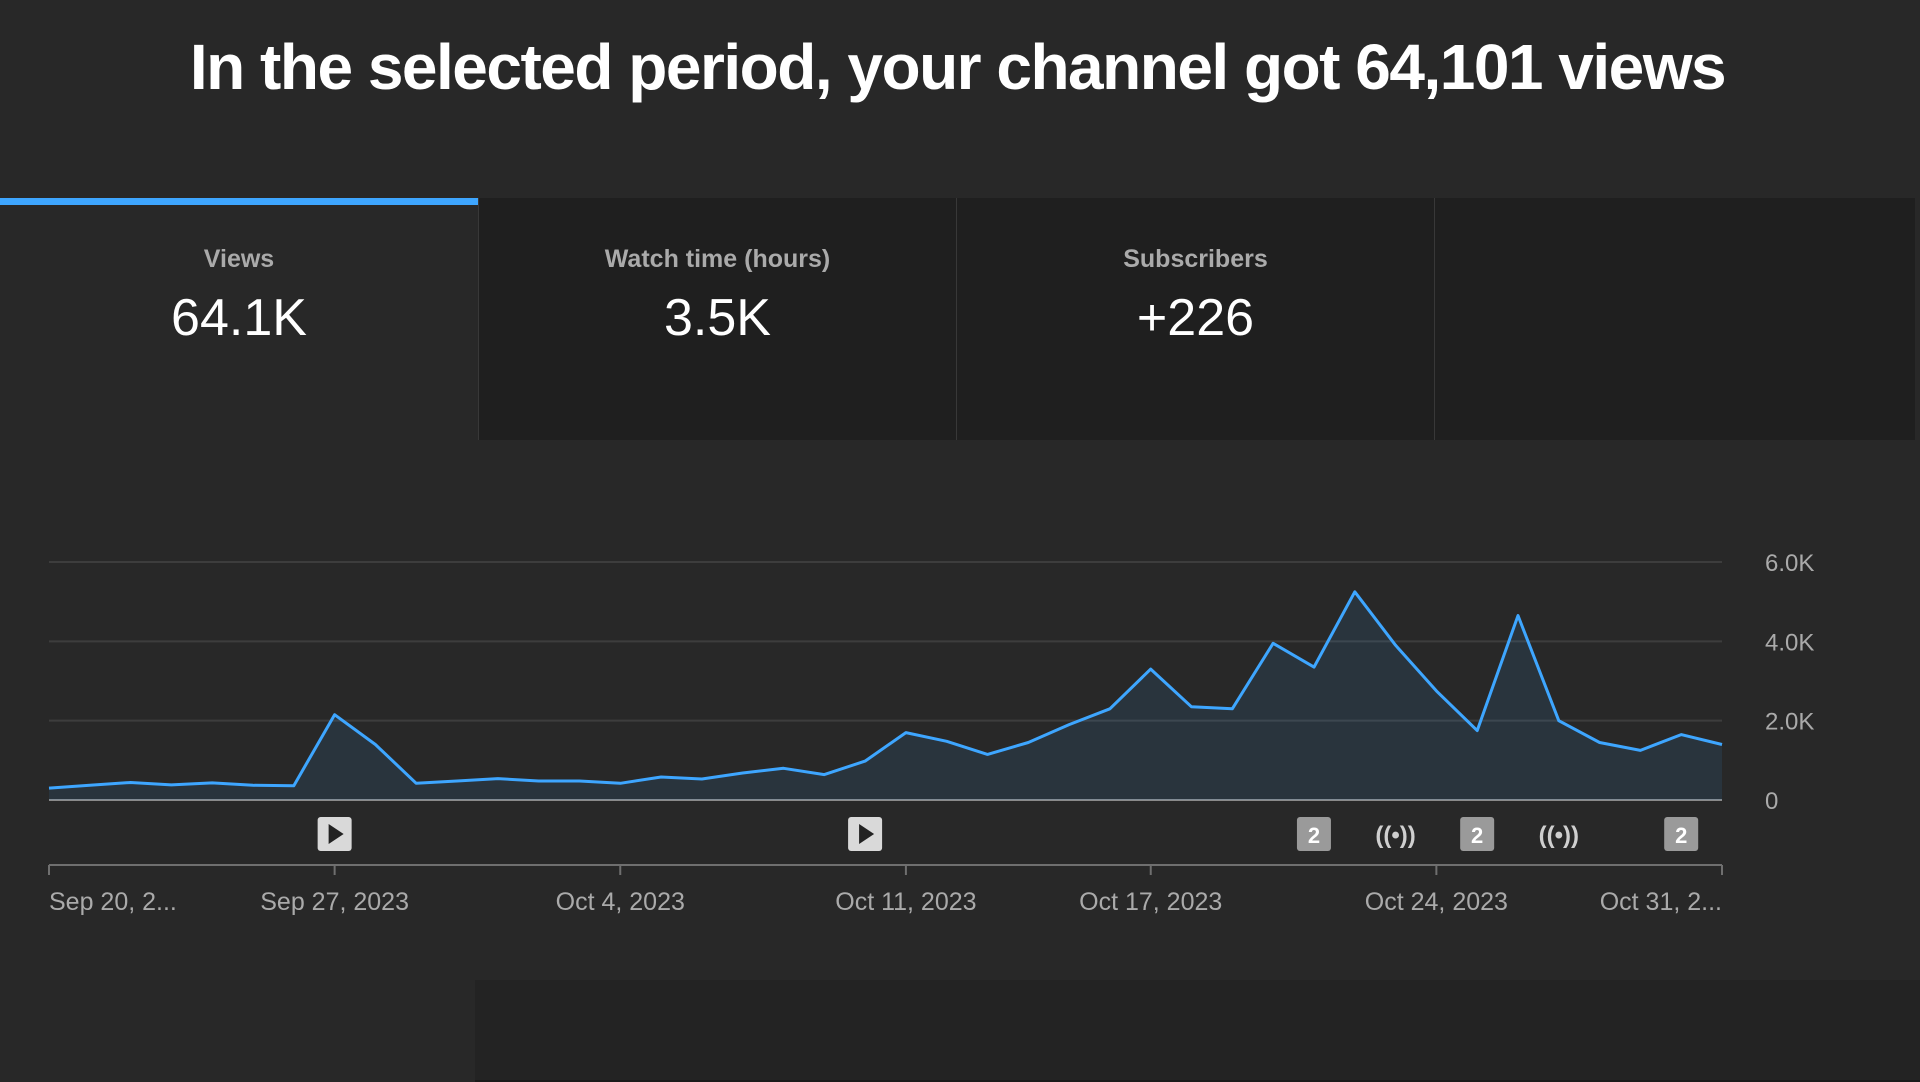 The image size is (1920, 1082). Describe the element at coordinates (905, 902) in the screenshot. I see `x-tick-label: Oct 11, 2023` at that location.